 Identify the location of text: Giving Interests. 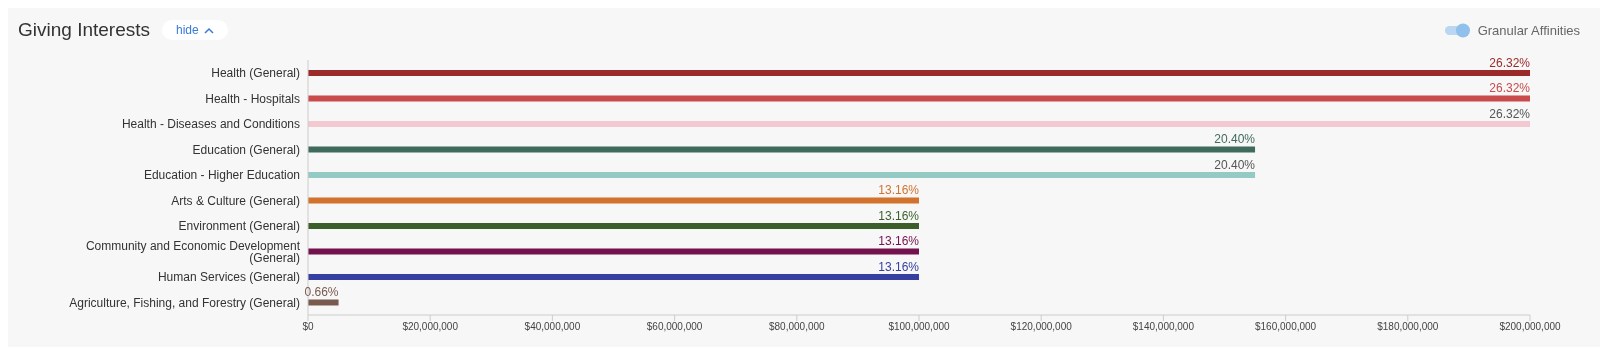
(84, 30).